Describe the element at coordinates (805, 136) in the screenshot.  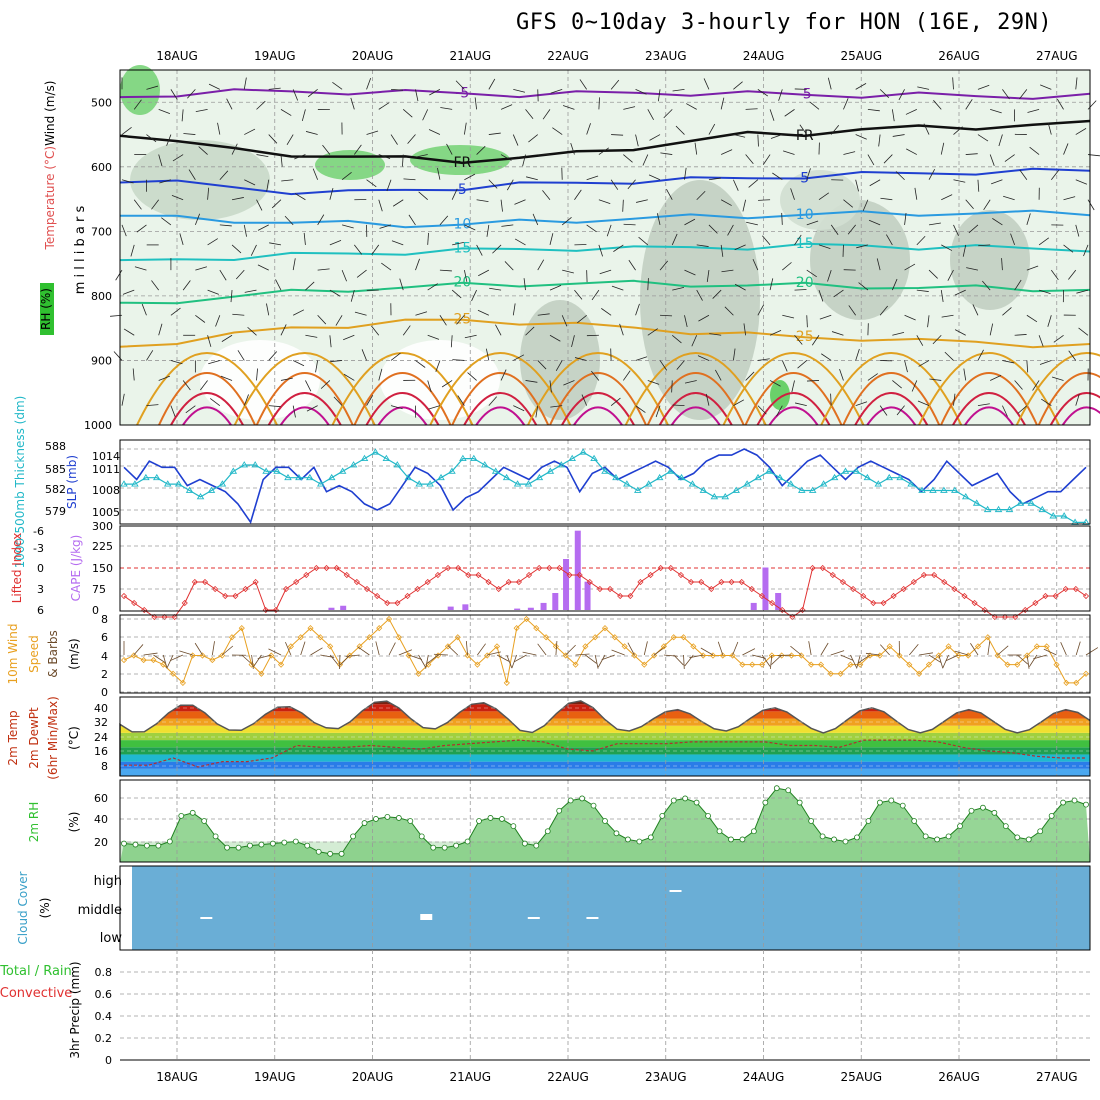
I see `isotherm-label: FR` at that location.